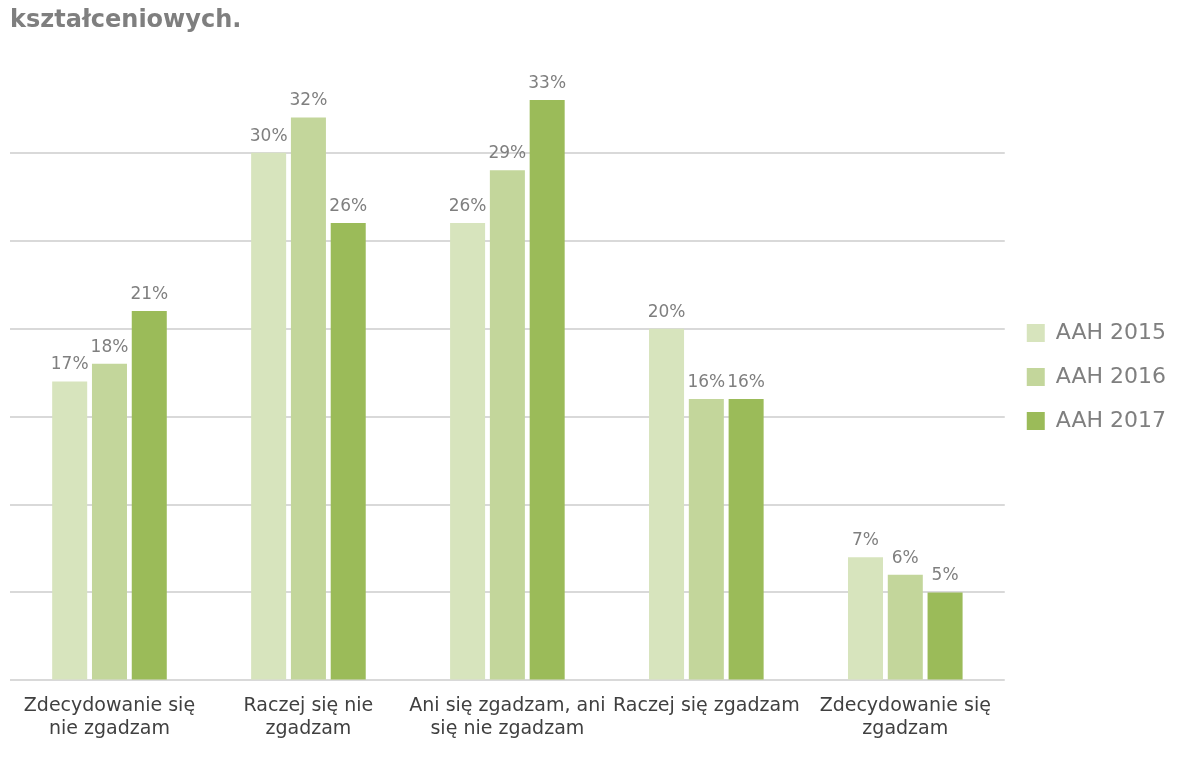  What do you see at coordinates (666, 310) in the screenshot?
I see `data-label: 20%` at bounding box center [666, 310].